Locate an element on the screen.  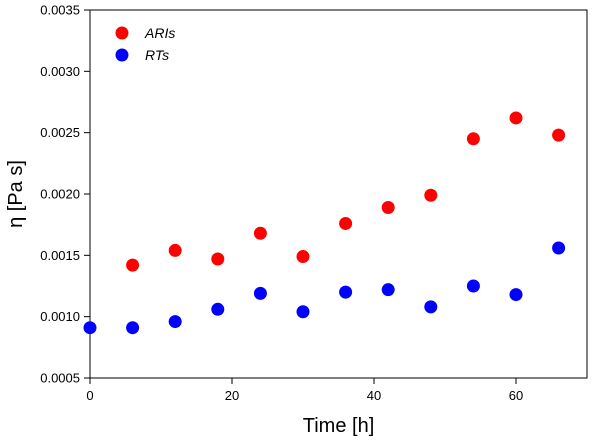
y-tick-label: 0.0030 is located at coordinates (60, 71).